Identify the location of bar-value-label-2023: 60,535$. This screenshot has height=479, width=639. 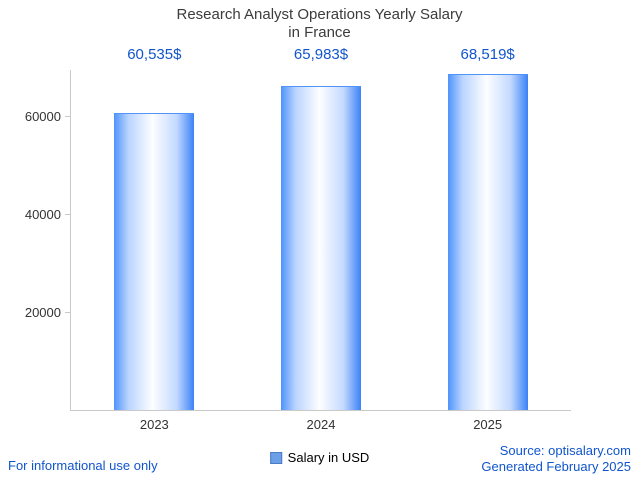
(154, 54).